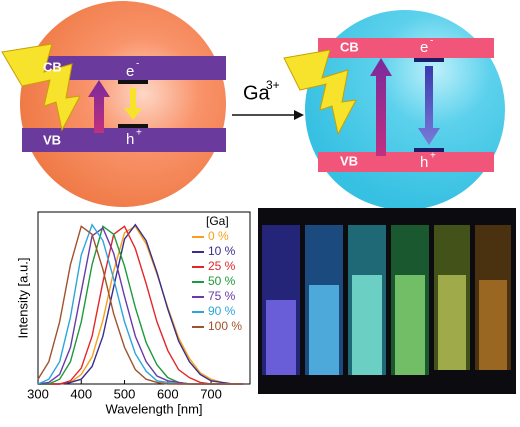 The image size is (520, 427). I want to click on legend-title: [Ga], so click(217, 221).